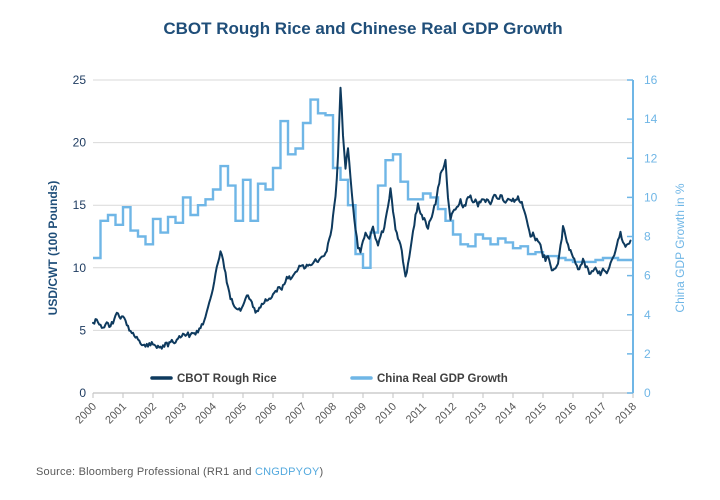 The image size is (720, 500). Describe the element at coordinates (227, 379) in the screenshot. I see `legend-label-rough-rice: CBOT Rough Rice` at that location.